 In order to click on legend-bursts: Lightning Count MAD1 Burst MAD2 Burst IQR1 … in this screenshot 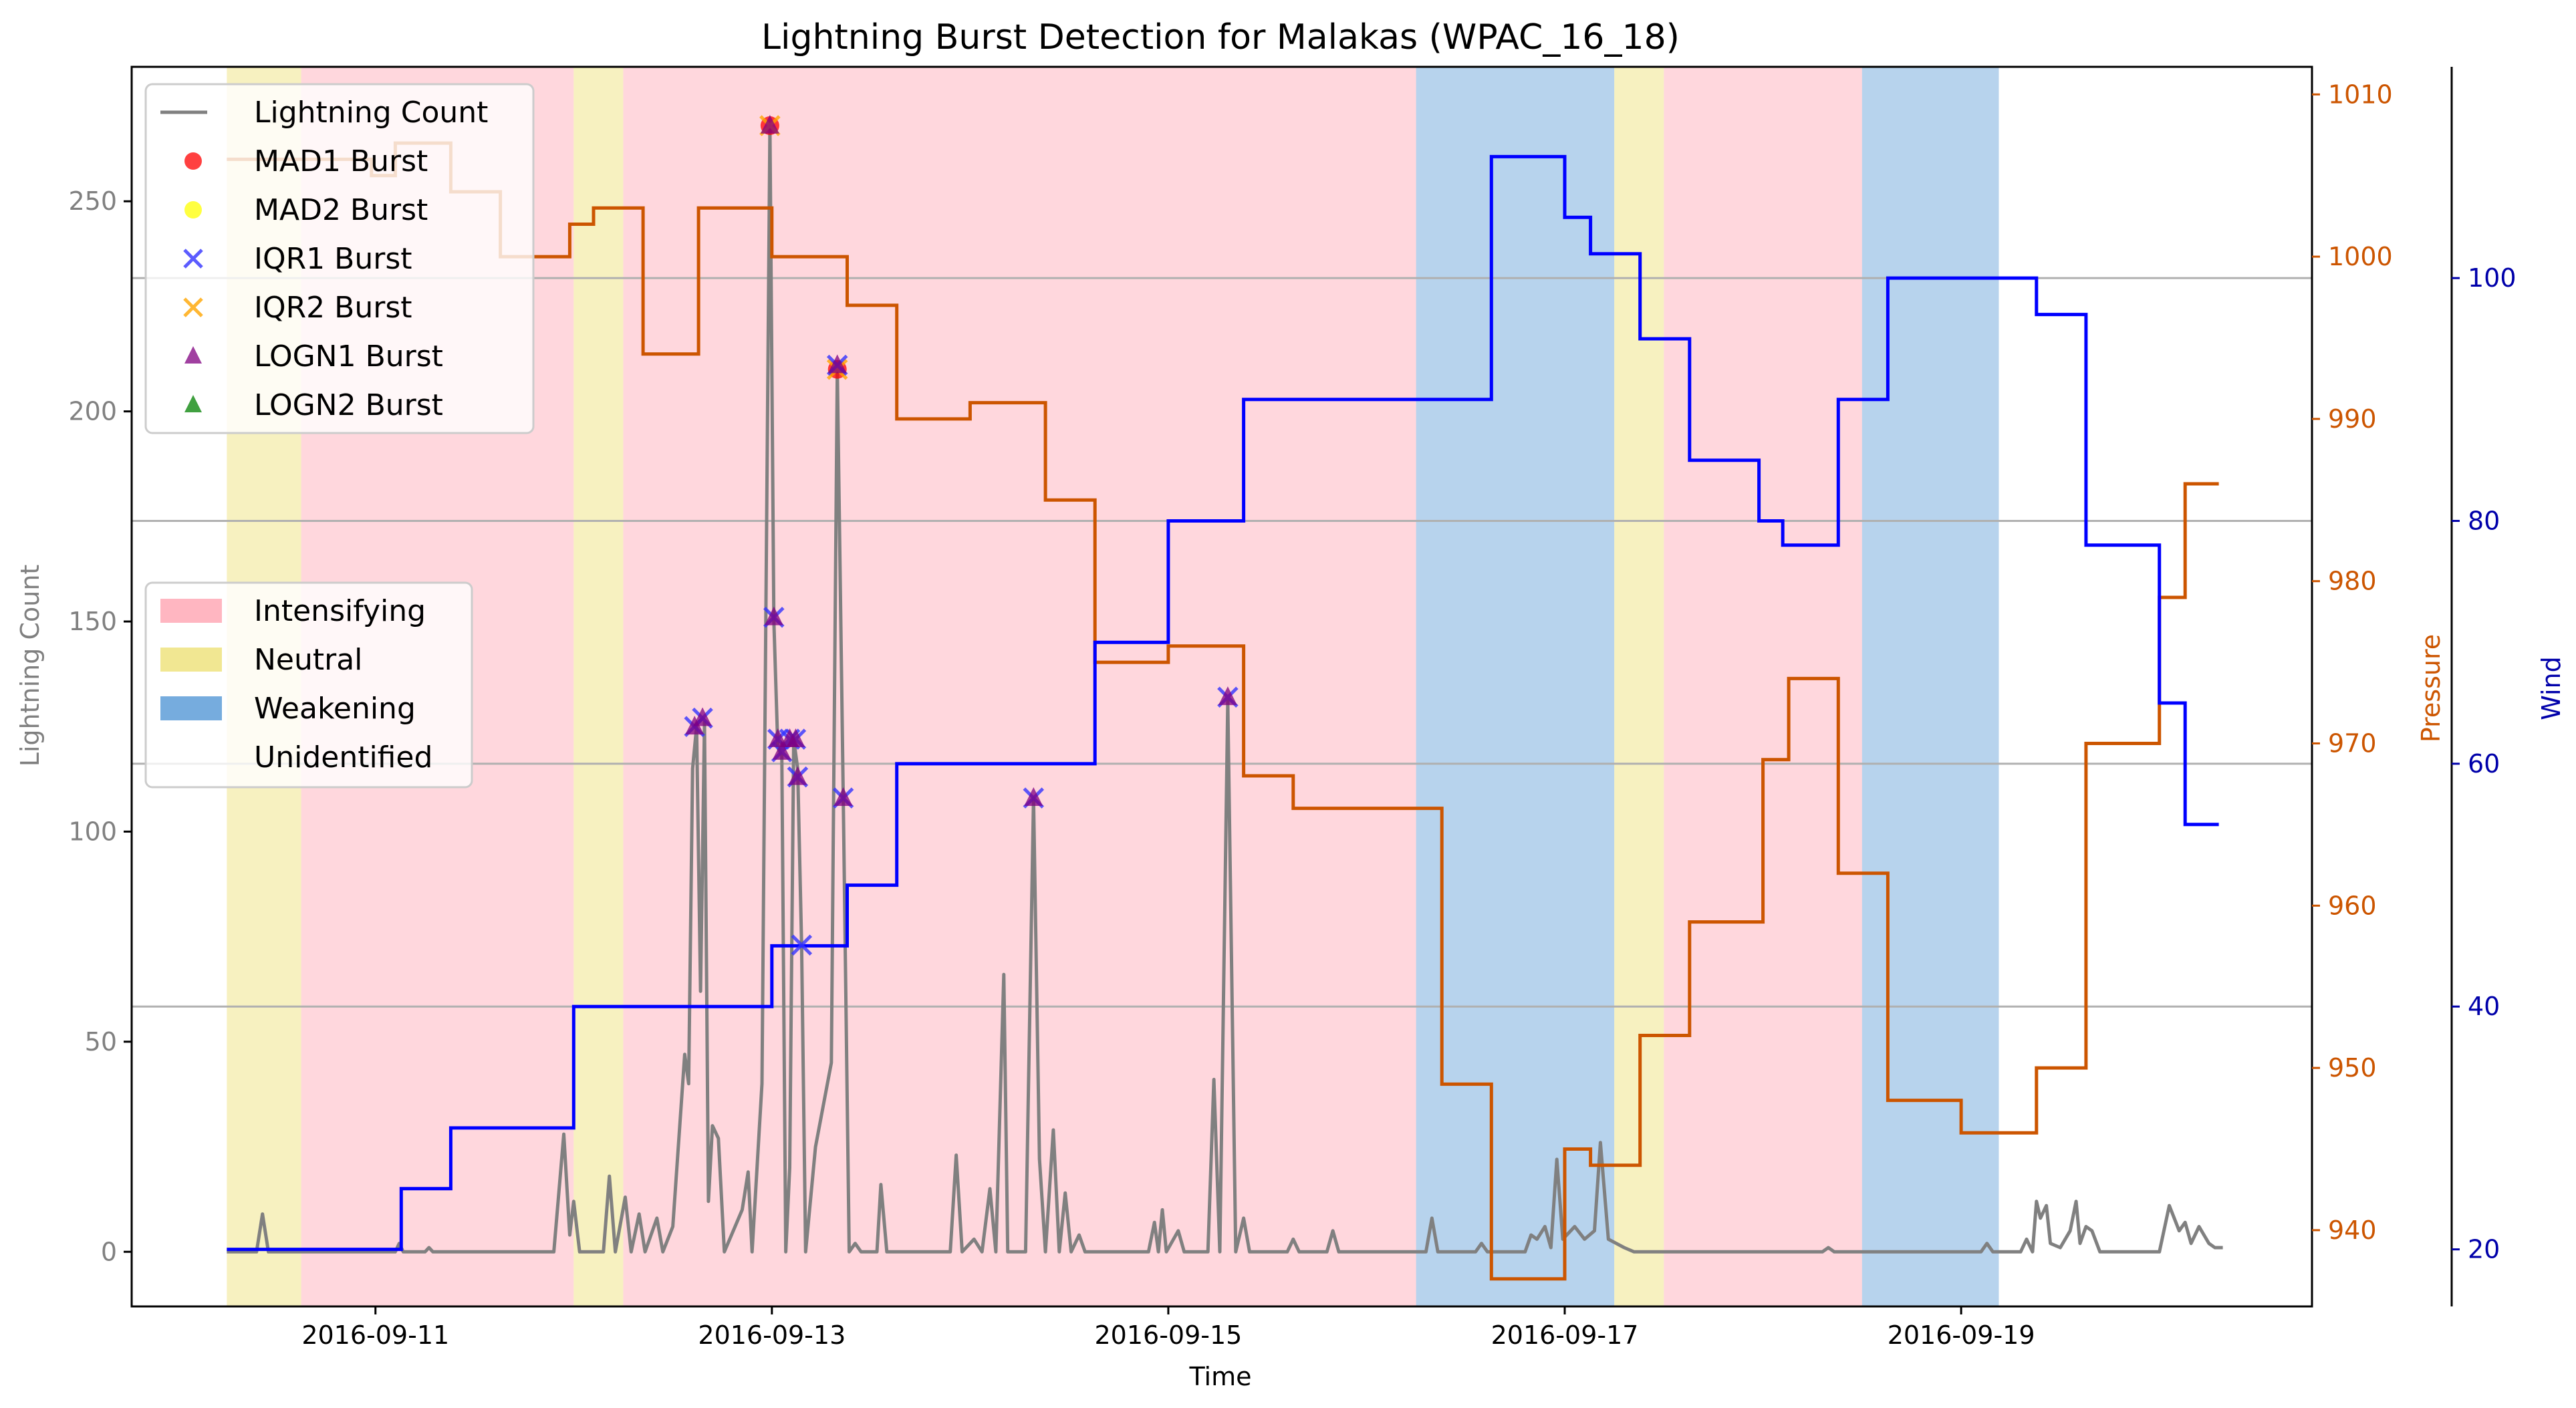, I will do `click(339, 258)`.